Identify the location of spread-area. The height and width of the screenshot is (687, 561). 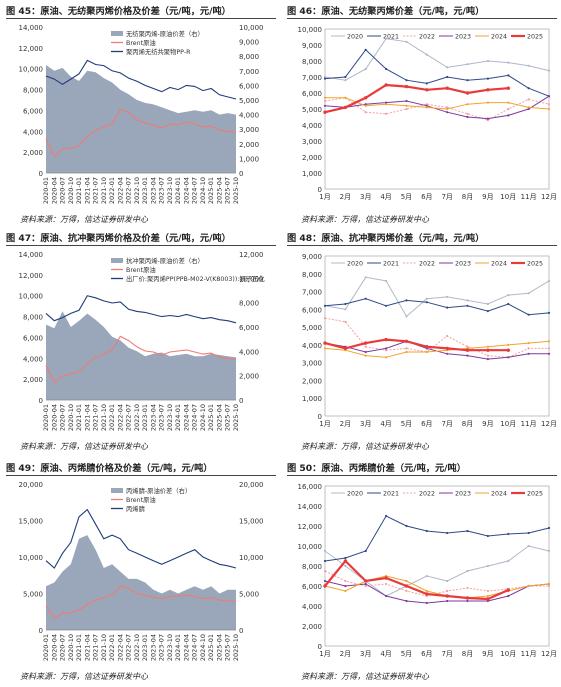
(141, 119).